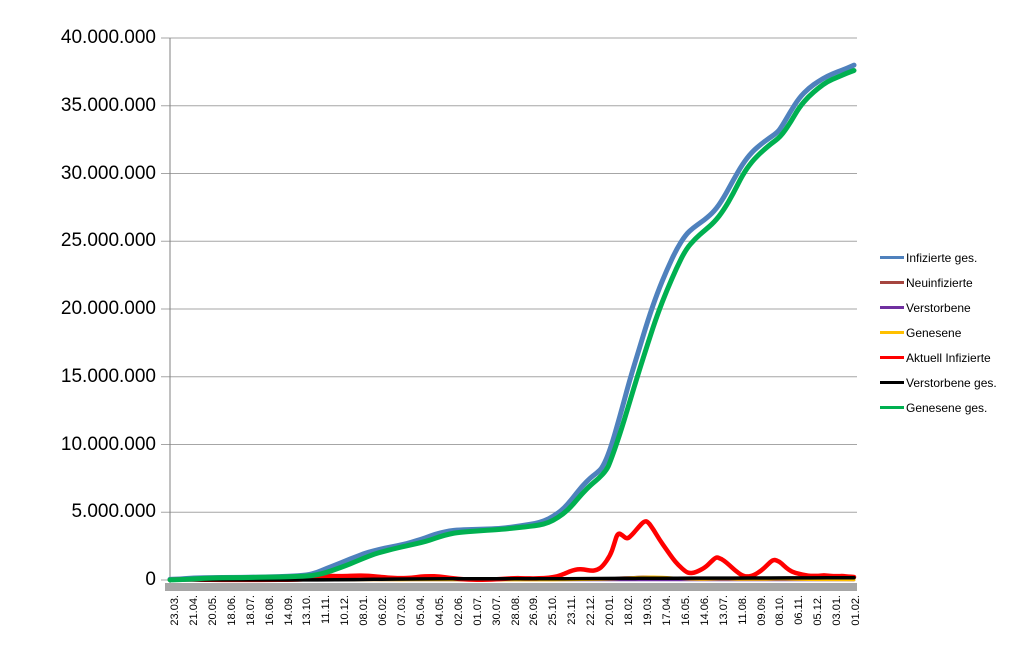 The image size is (1013, 660). What do you see at coordinates (175, 610) in the screenshot?
I see `x-axis-label: 23.03.` at bounding box center [175, 610].